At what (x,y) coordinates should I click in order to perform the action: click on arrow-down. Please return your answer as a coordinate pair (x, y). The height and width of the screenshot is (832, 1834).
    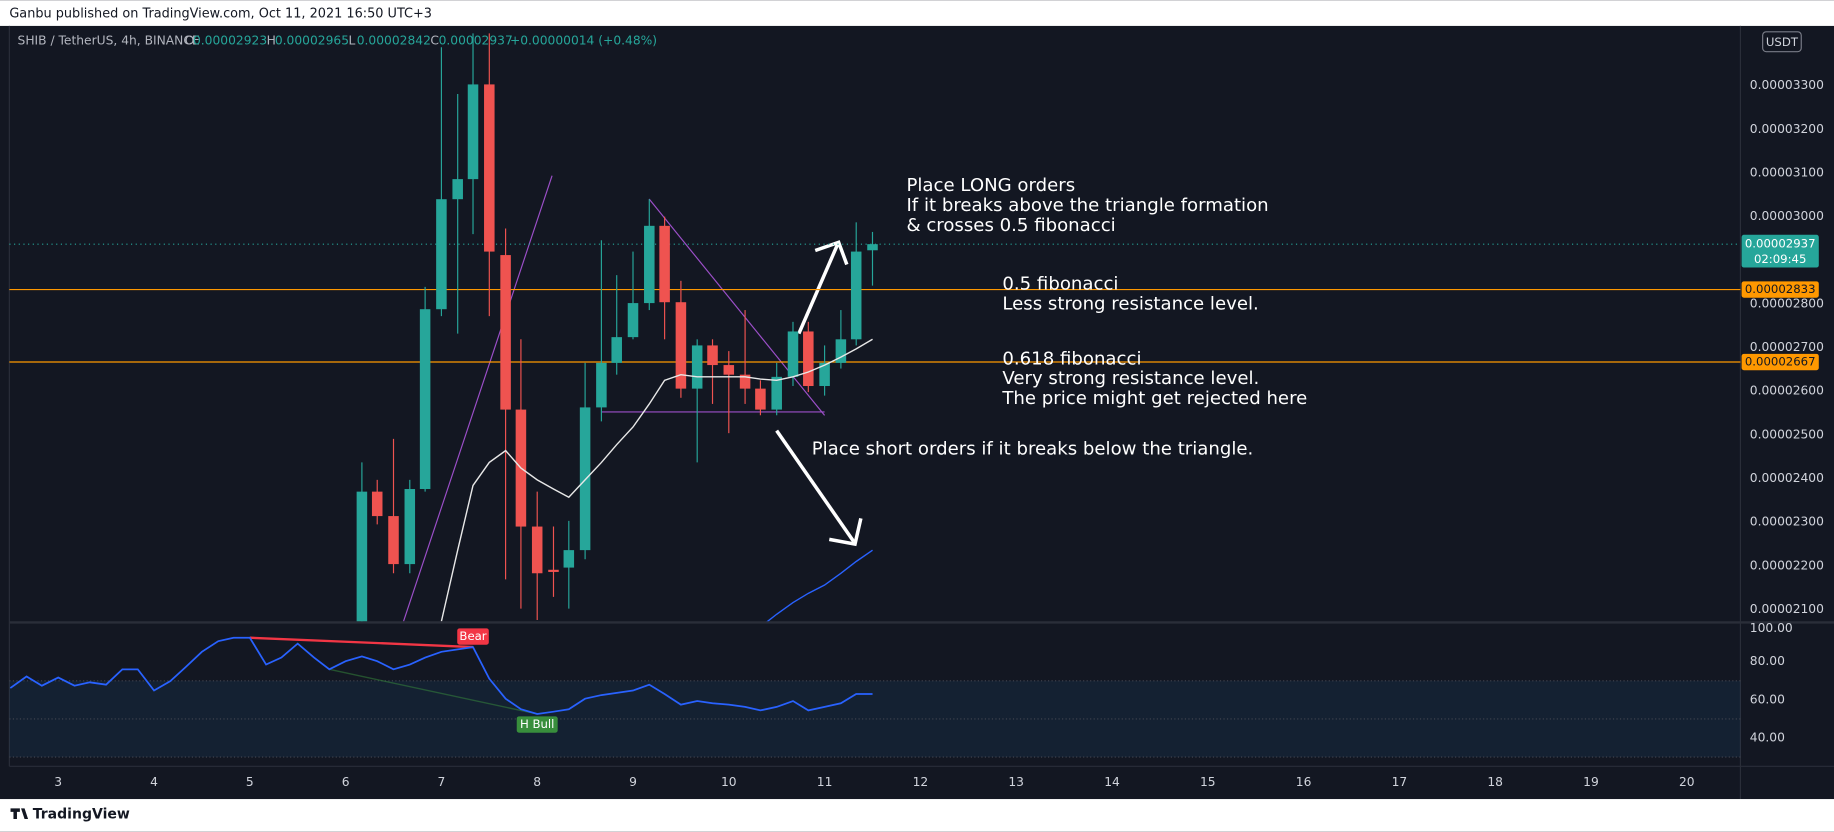
    Looking at the image, I should click on (815, 486).